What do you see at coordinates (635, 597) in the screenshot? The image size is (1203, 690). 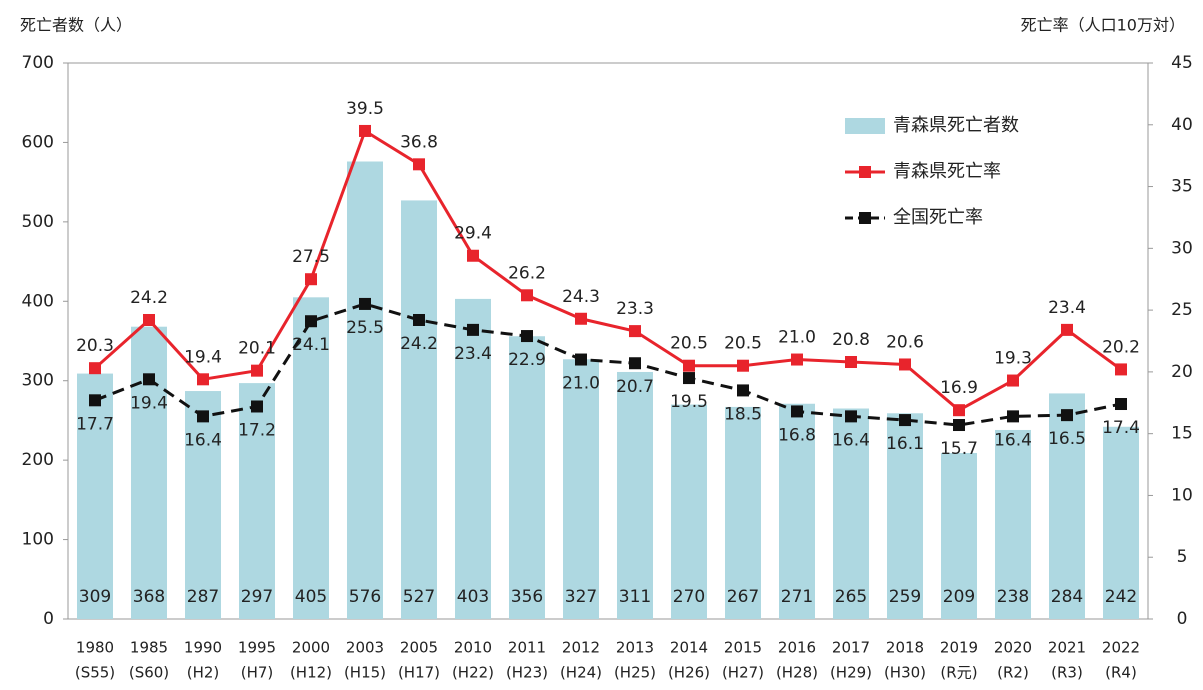 I see `bar-value-label: 311` at bounding box center [635, 597].